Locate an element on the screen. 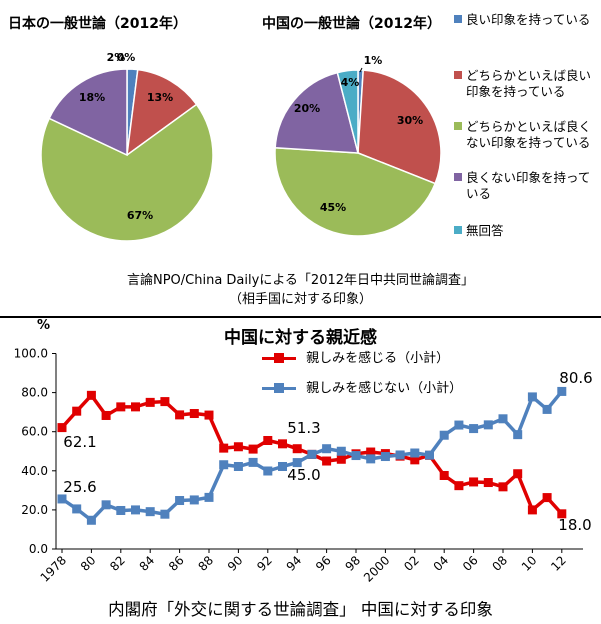  line-legend-blue: 親しみを感じない（小計） is located at coordinates (362, 386).